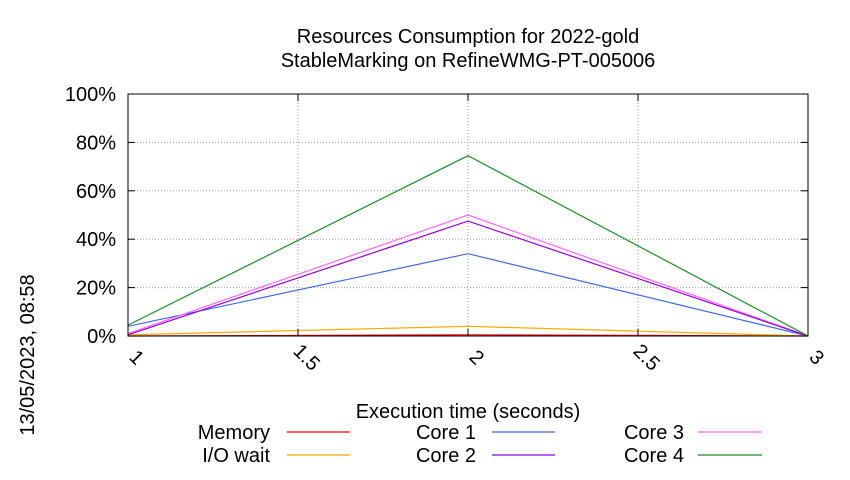 This screenshot has height=480, width=850. What do you see at coordinates (654, 456) in the screenshot?
I see `legend-label-core-4: Core 4` at bounding box center [654, 456].